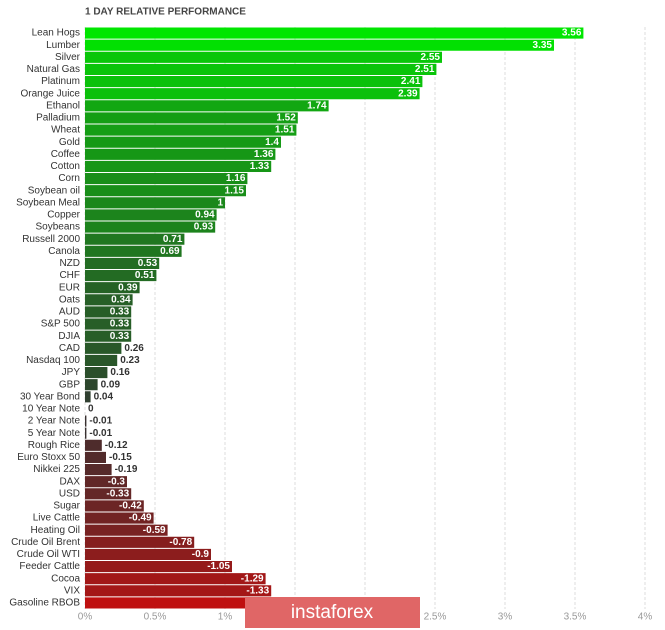 The image size is (665, 630). Describe the element at coordinates (54, 190) in the screenshot. I see `category-label: Soybean oil` at that location.